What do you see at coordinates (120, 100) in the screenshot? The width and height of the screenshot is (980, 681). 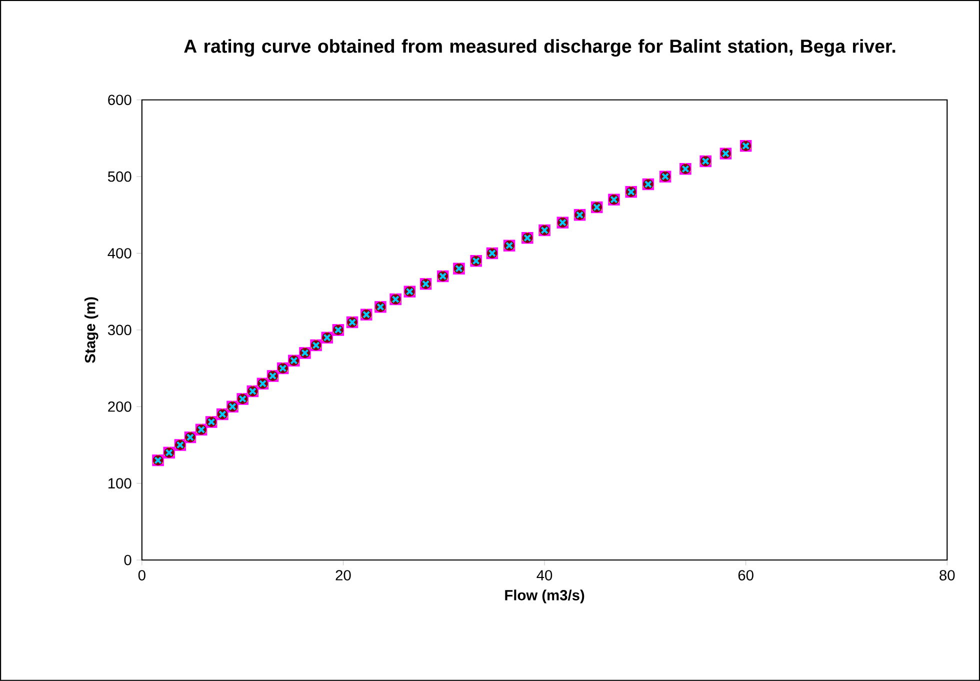 I see `y-tick-label: 600` at bounding box center [120, 100].